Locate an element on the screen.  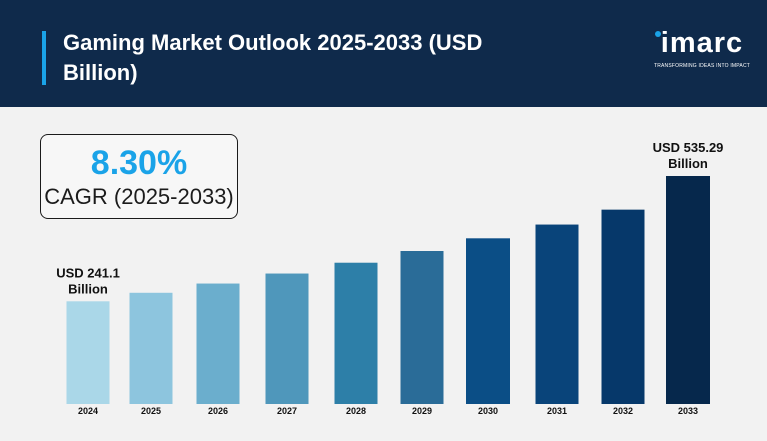
bar-2026 is located at coordinates (218, 343).